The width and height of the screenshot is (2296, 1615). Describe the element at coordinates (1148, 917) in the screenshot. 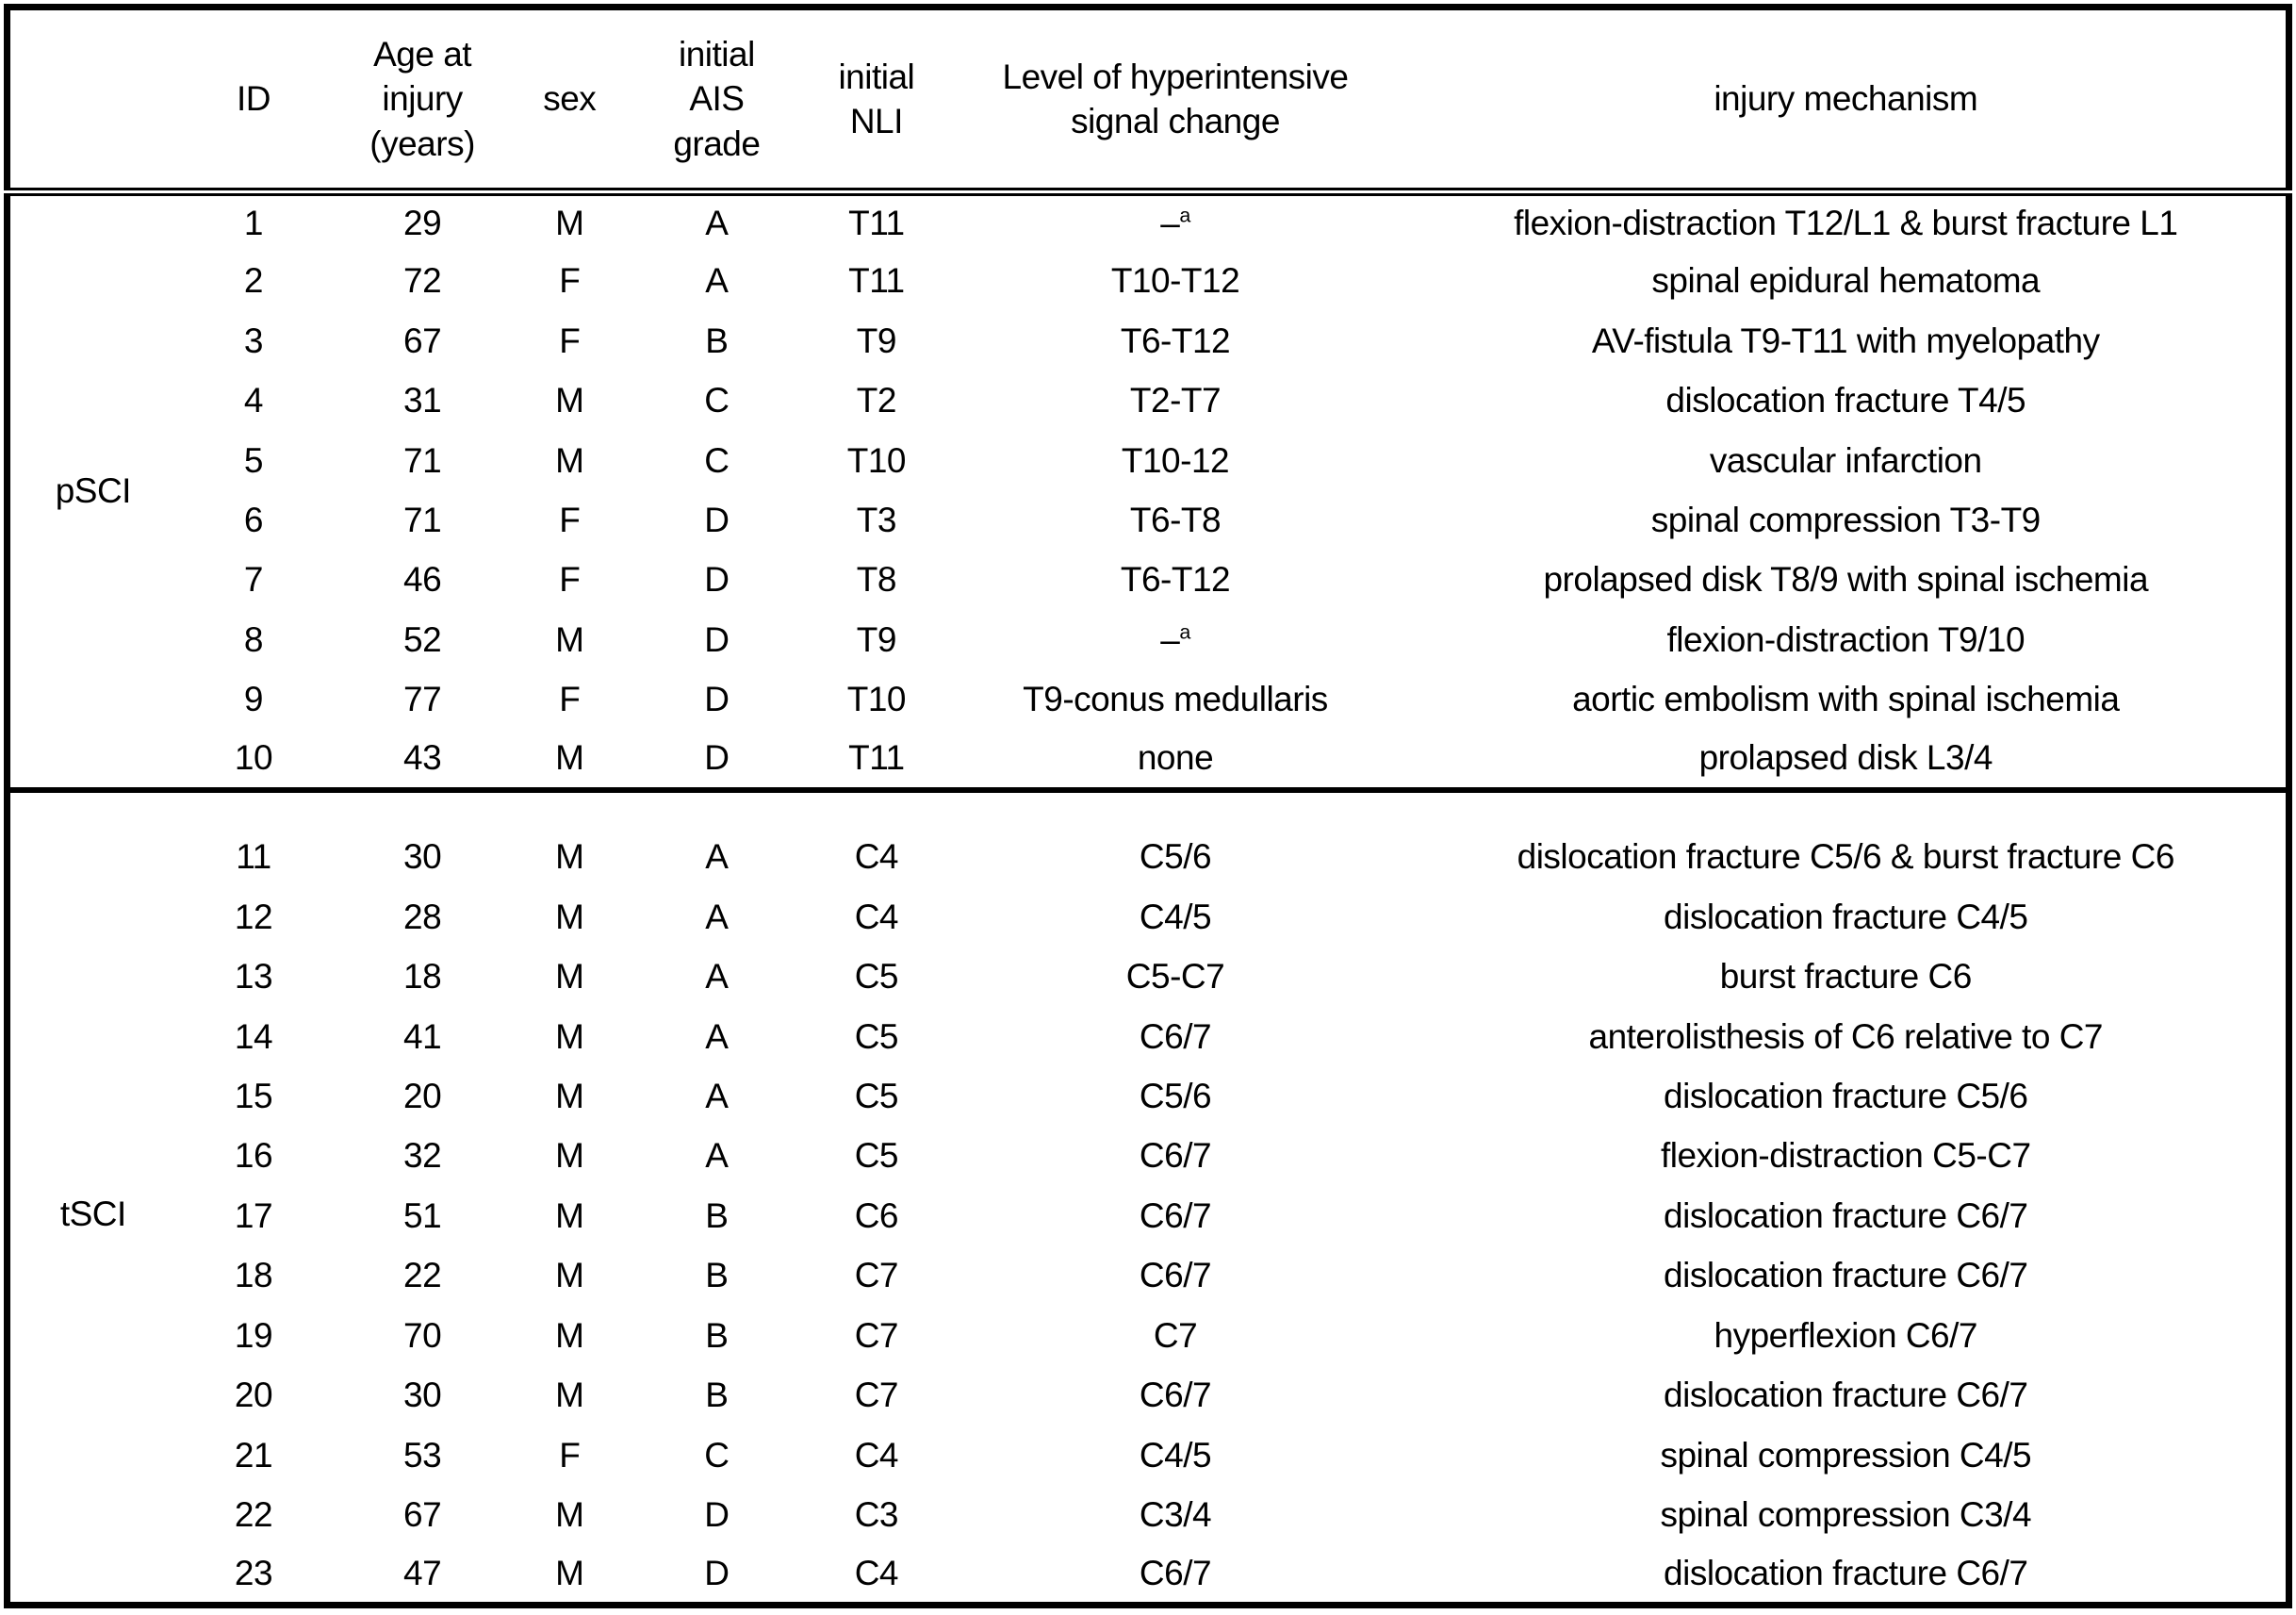

I see `table-row: 12 28 M A C4 C4/5 dislocation fracture C4/5` at that location.